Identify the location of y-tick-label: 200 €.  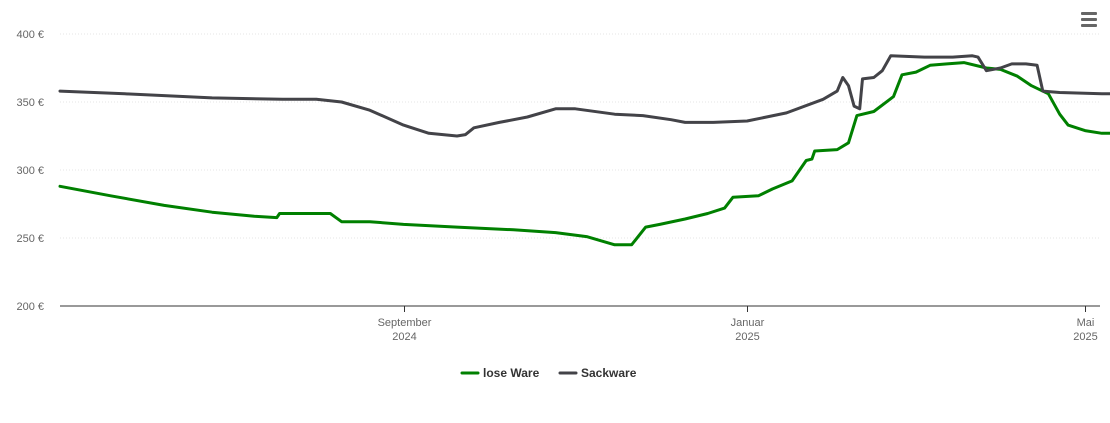
(30, 307).